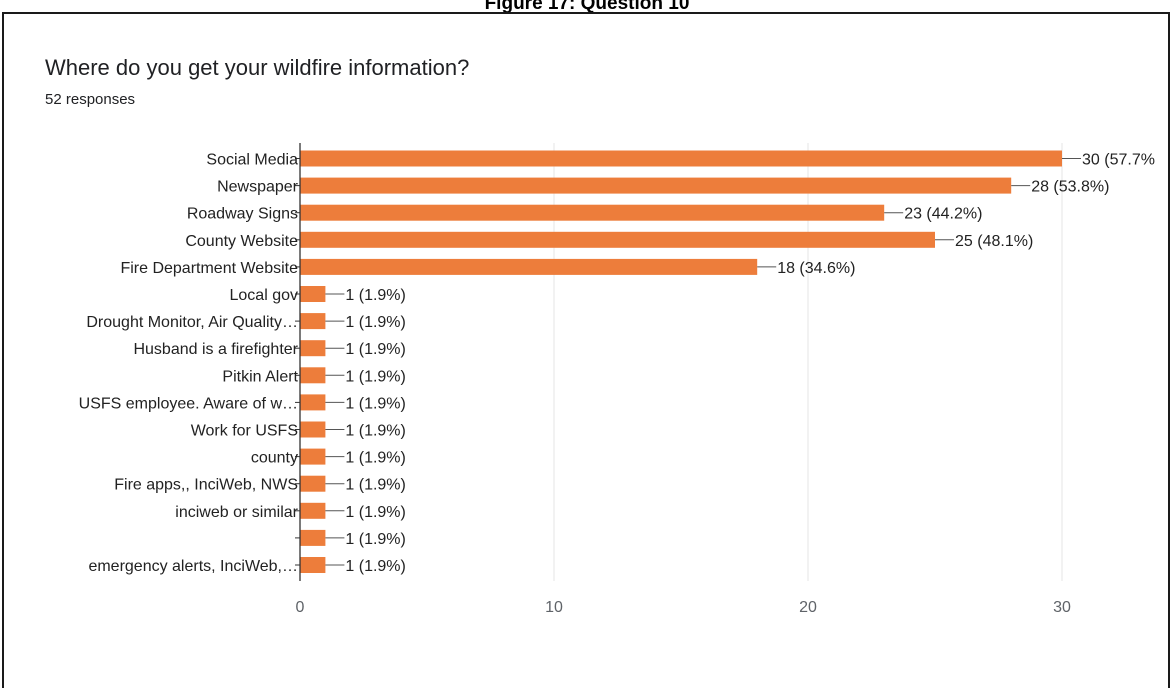 The width and height of the screenshot is (1174, 688). I want to click on x-tick-label: 30, so click(1062, 607).